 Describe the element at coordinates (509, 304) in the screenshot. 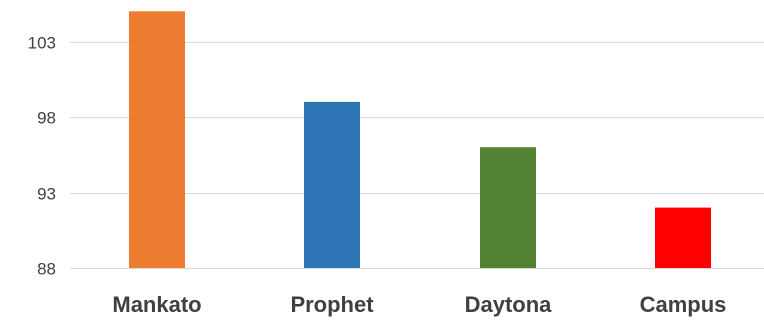

I see `x-category-label-daytona: Daytona` at that location.